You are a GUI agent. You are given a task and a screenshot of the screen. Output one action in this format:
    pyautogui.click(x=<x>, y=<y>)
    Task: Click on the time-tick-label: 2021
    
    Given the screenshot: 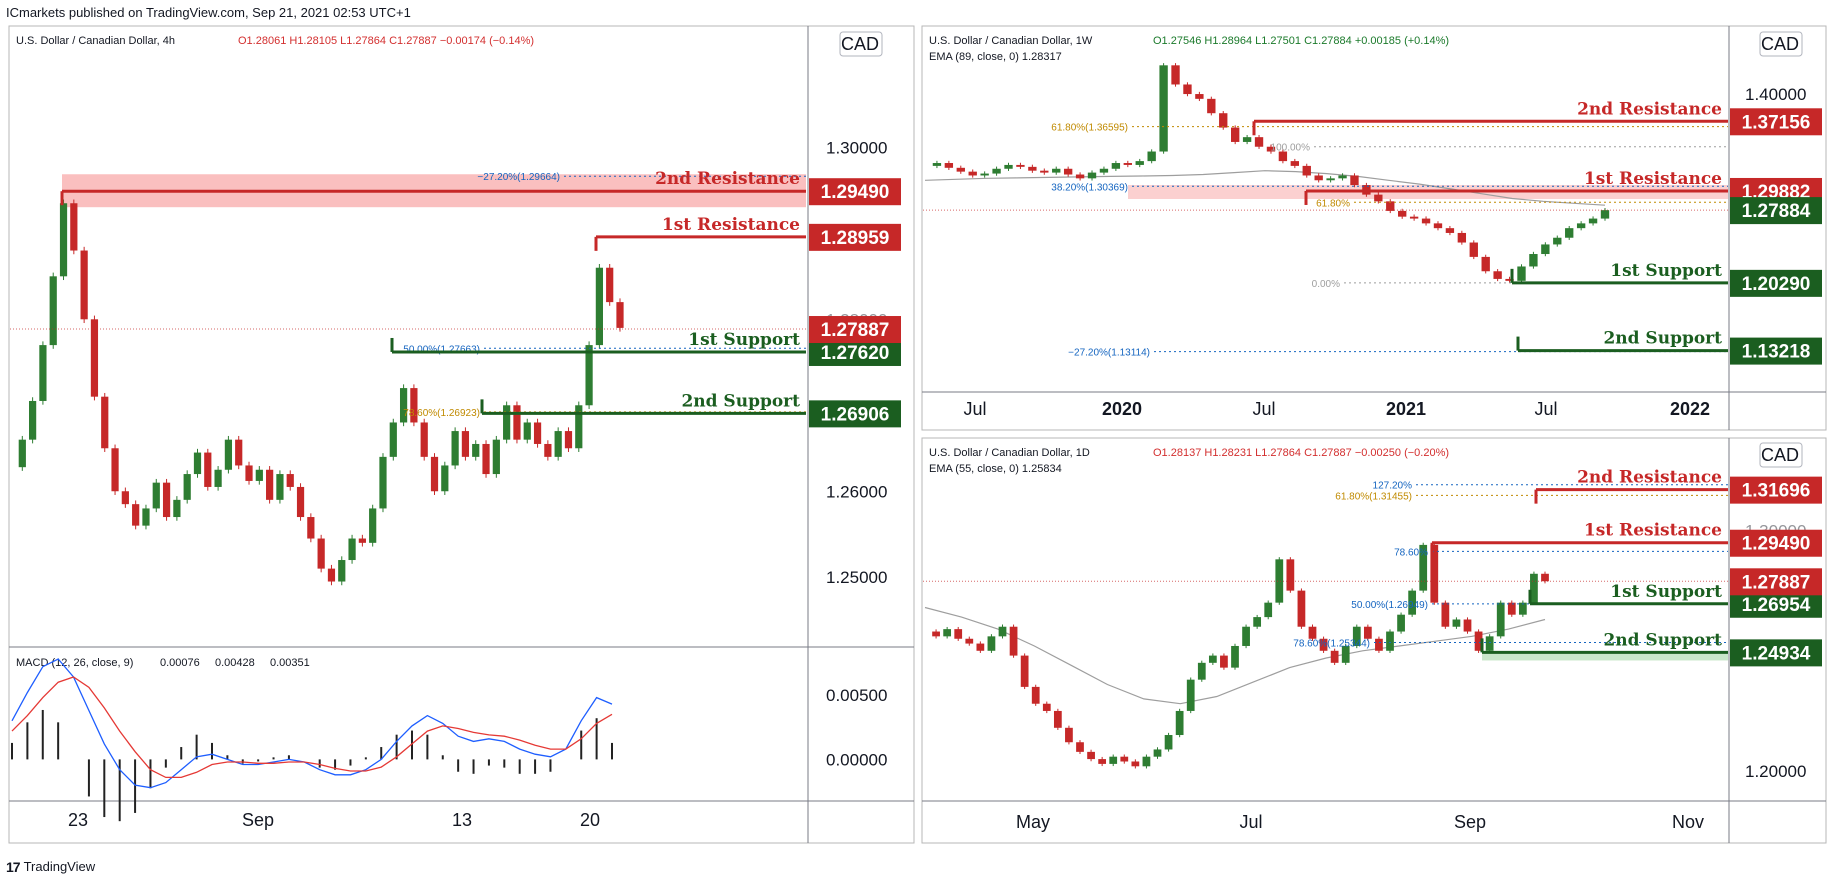 What is the action you would take?
    pyautogui.click(x=1406, y=409)
    